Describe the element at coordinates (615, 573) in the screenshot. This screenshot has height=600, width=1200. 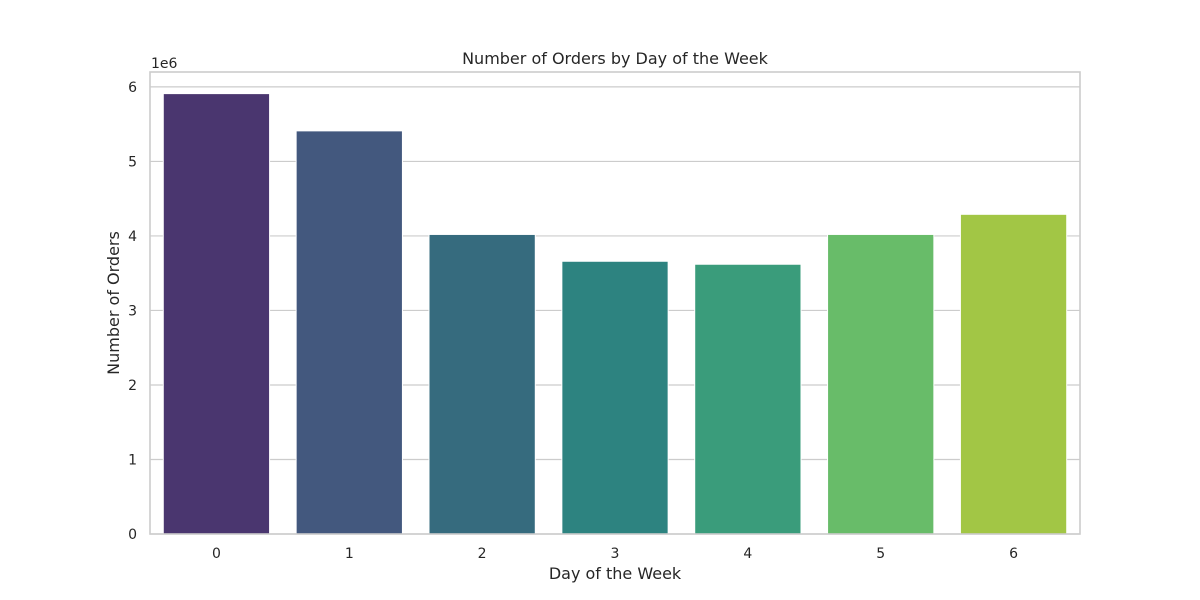
I see `x-axis-label: Day of the Week` at that location.